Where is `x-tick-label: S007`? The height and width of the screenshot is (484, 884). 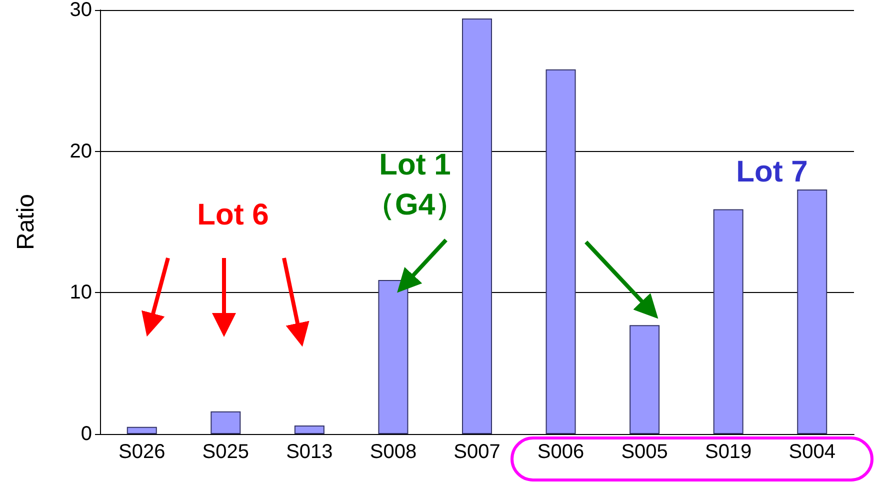
x-tick-label: S007 is located at coordinates (477, 452).